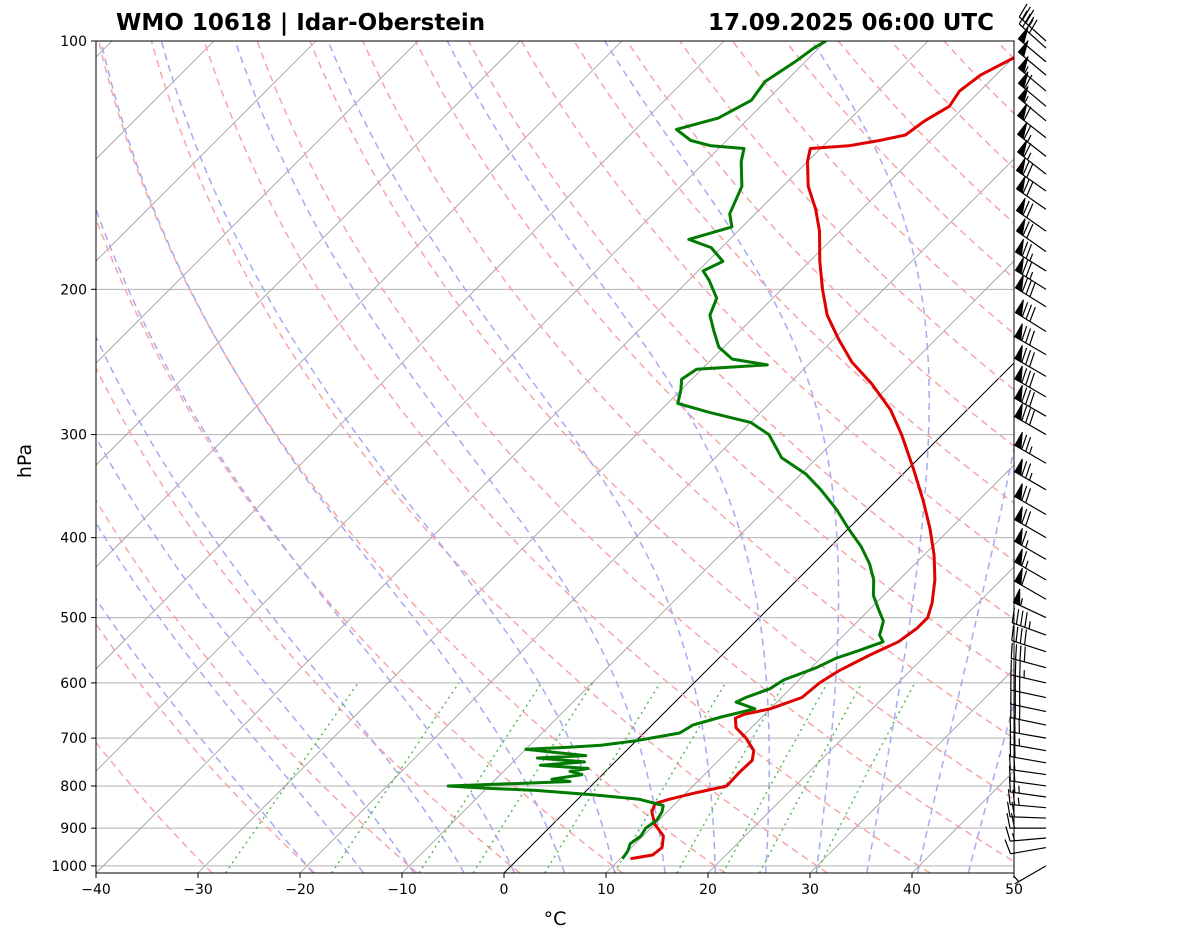  What do you see at coordinates (1014, 890) in the screenshot?
I see `x-tick-label: 50` at bounding box center [1014, 890].